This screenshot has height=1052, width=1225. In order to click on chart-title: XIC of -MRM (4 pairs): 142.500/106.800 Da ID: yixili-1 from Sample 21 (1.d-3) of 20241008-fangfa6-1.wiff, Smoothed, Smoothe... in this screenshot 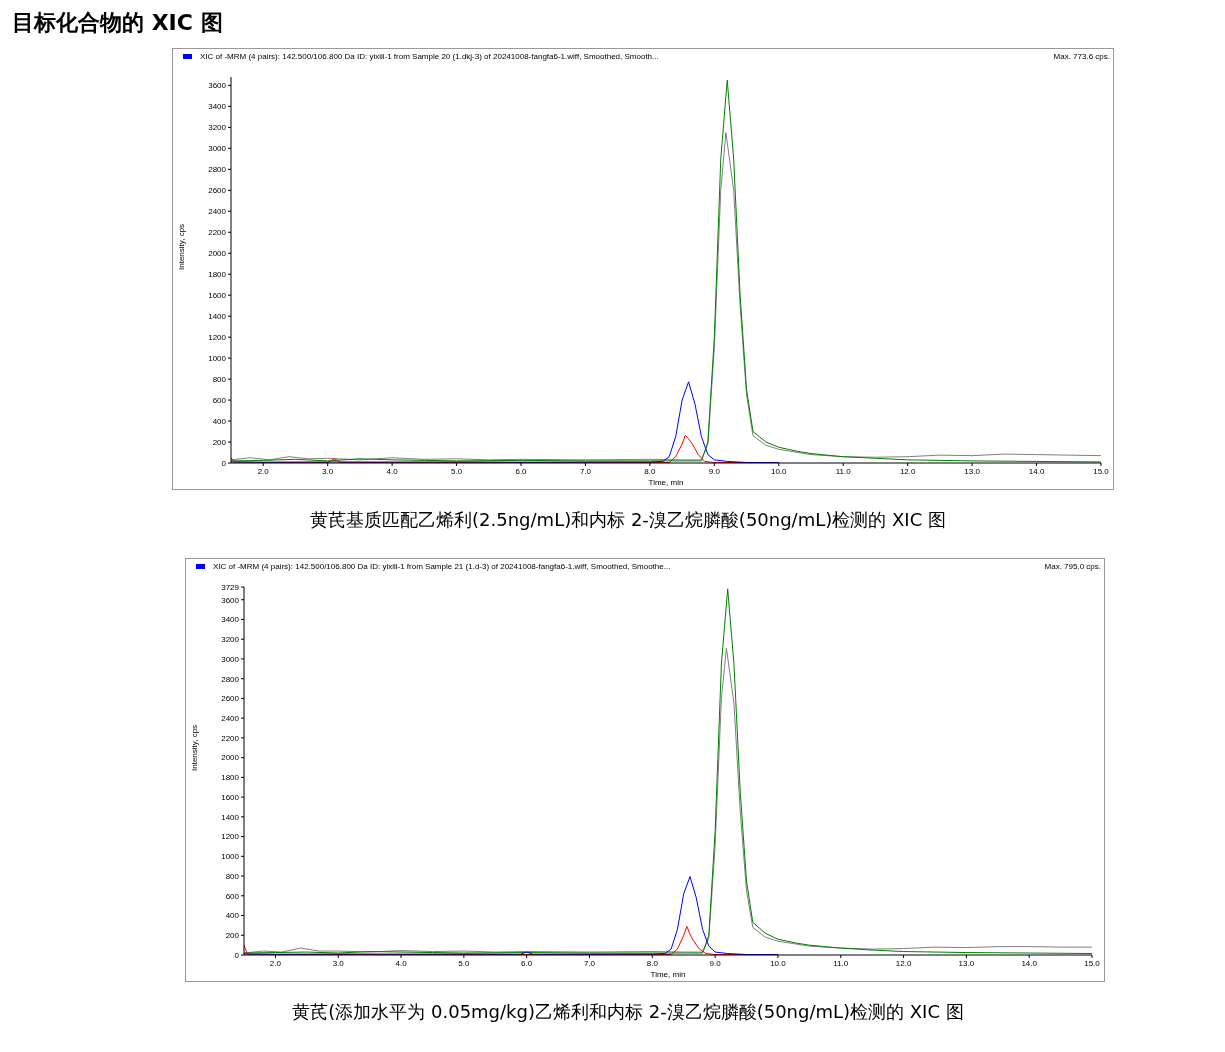, I will do `click(442, 566)`.